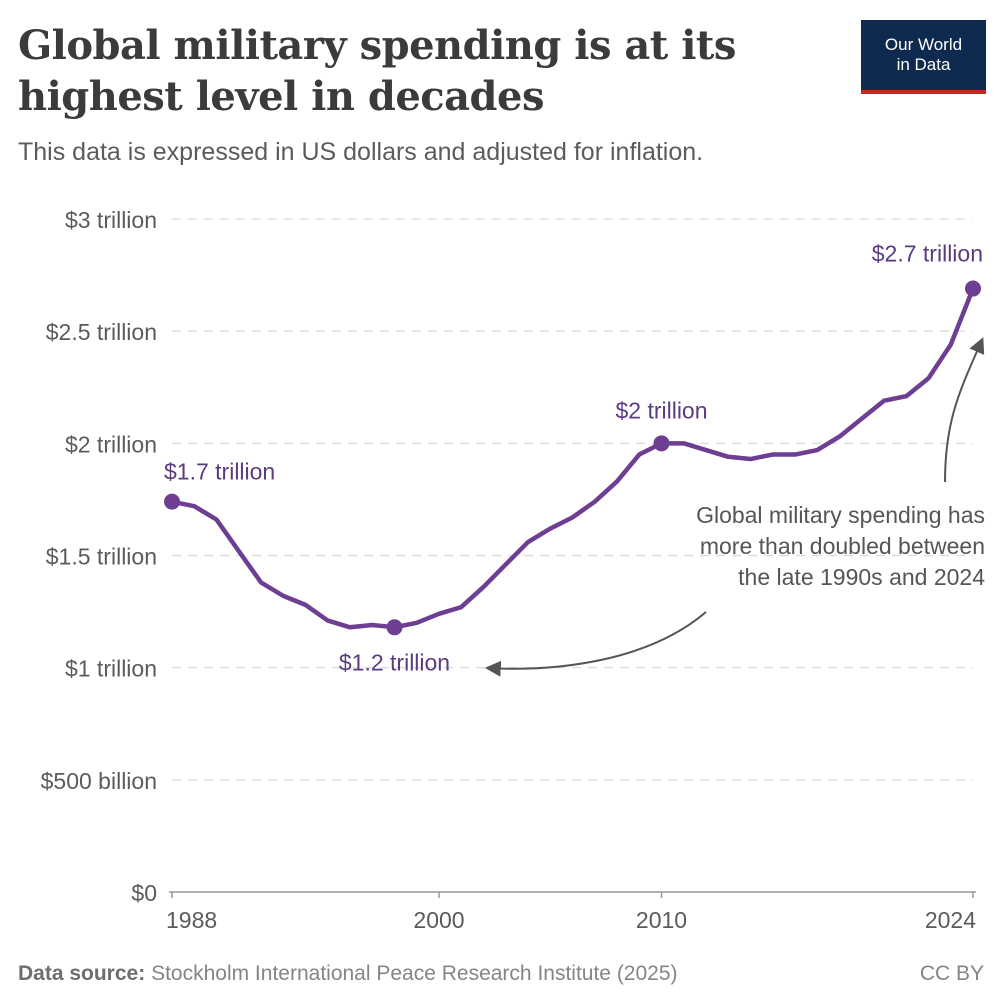 The width and height of the screenshot is (1000, 1000). What do you see at coordinates (964, 410) in the screenshot?
I see `arrow-to-2024` at bounding box center [964, 410].